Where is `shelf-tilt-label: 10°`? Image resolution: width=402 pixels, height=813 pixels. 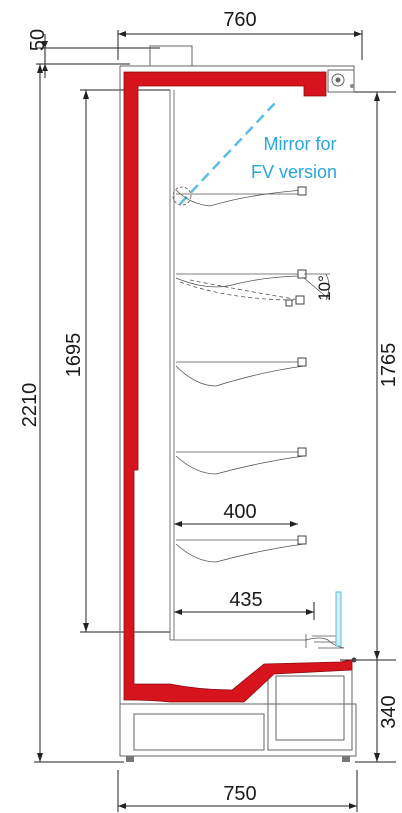 shelf-tilt-label: 10° is located at coordinates (324, 288).